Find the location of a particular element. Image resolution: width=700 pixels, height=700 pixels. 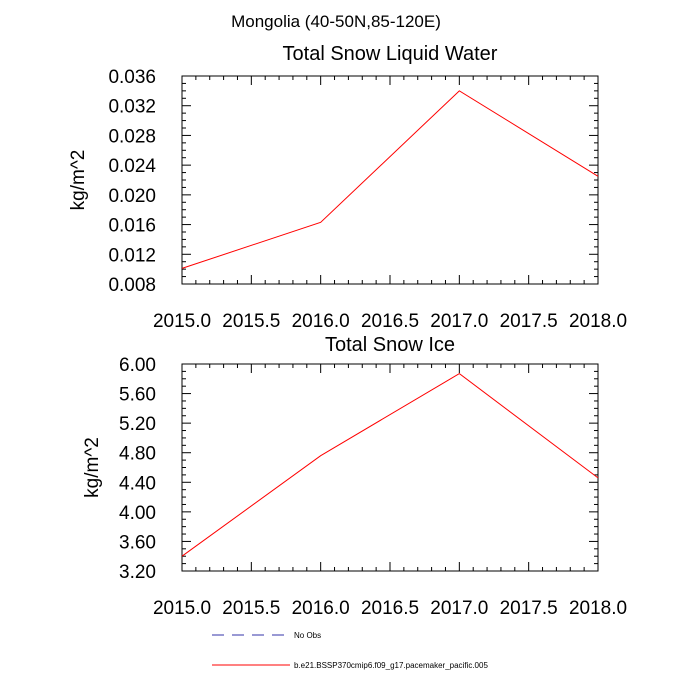

chart-bottom-ytick-label: 4.00 is located at coordinates (137, 513).